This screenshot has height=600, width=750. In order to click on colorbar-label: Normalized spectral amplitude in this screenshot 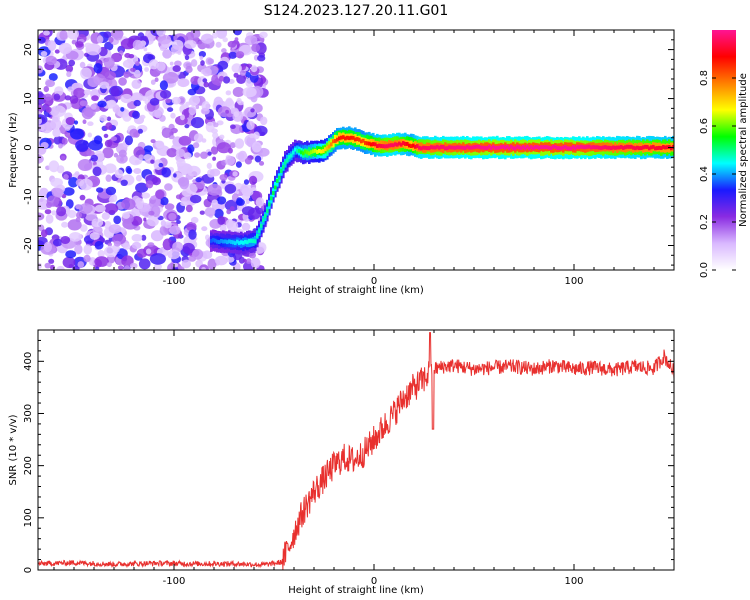, I will do `click(743, 150)`.